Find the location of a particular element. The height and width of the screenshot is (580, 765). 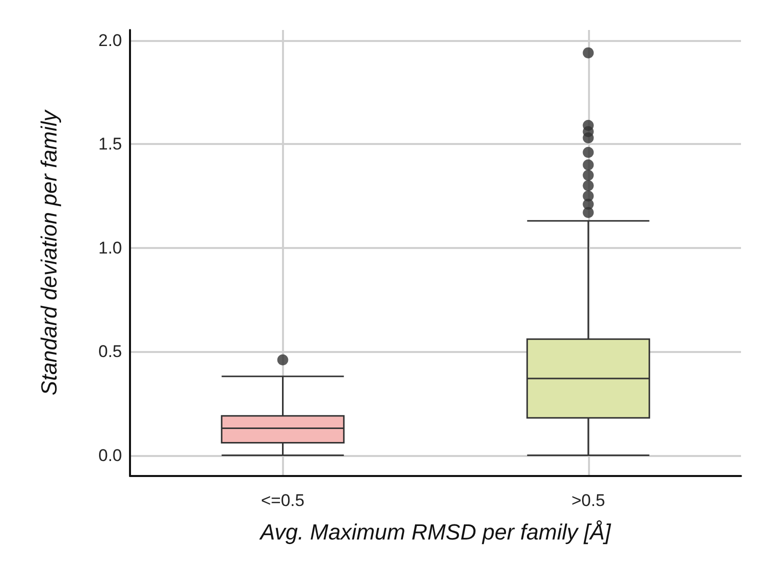

x-tick-label: <=0.5 is located at coordinates (282, 500).